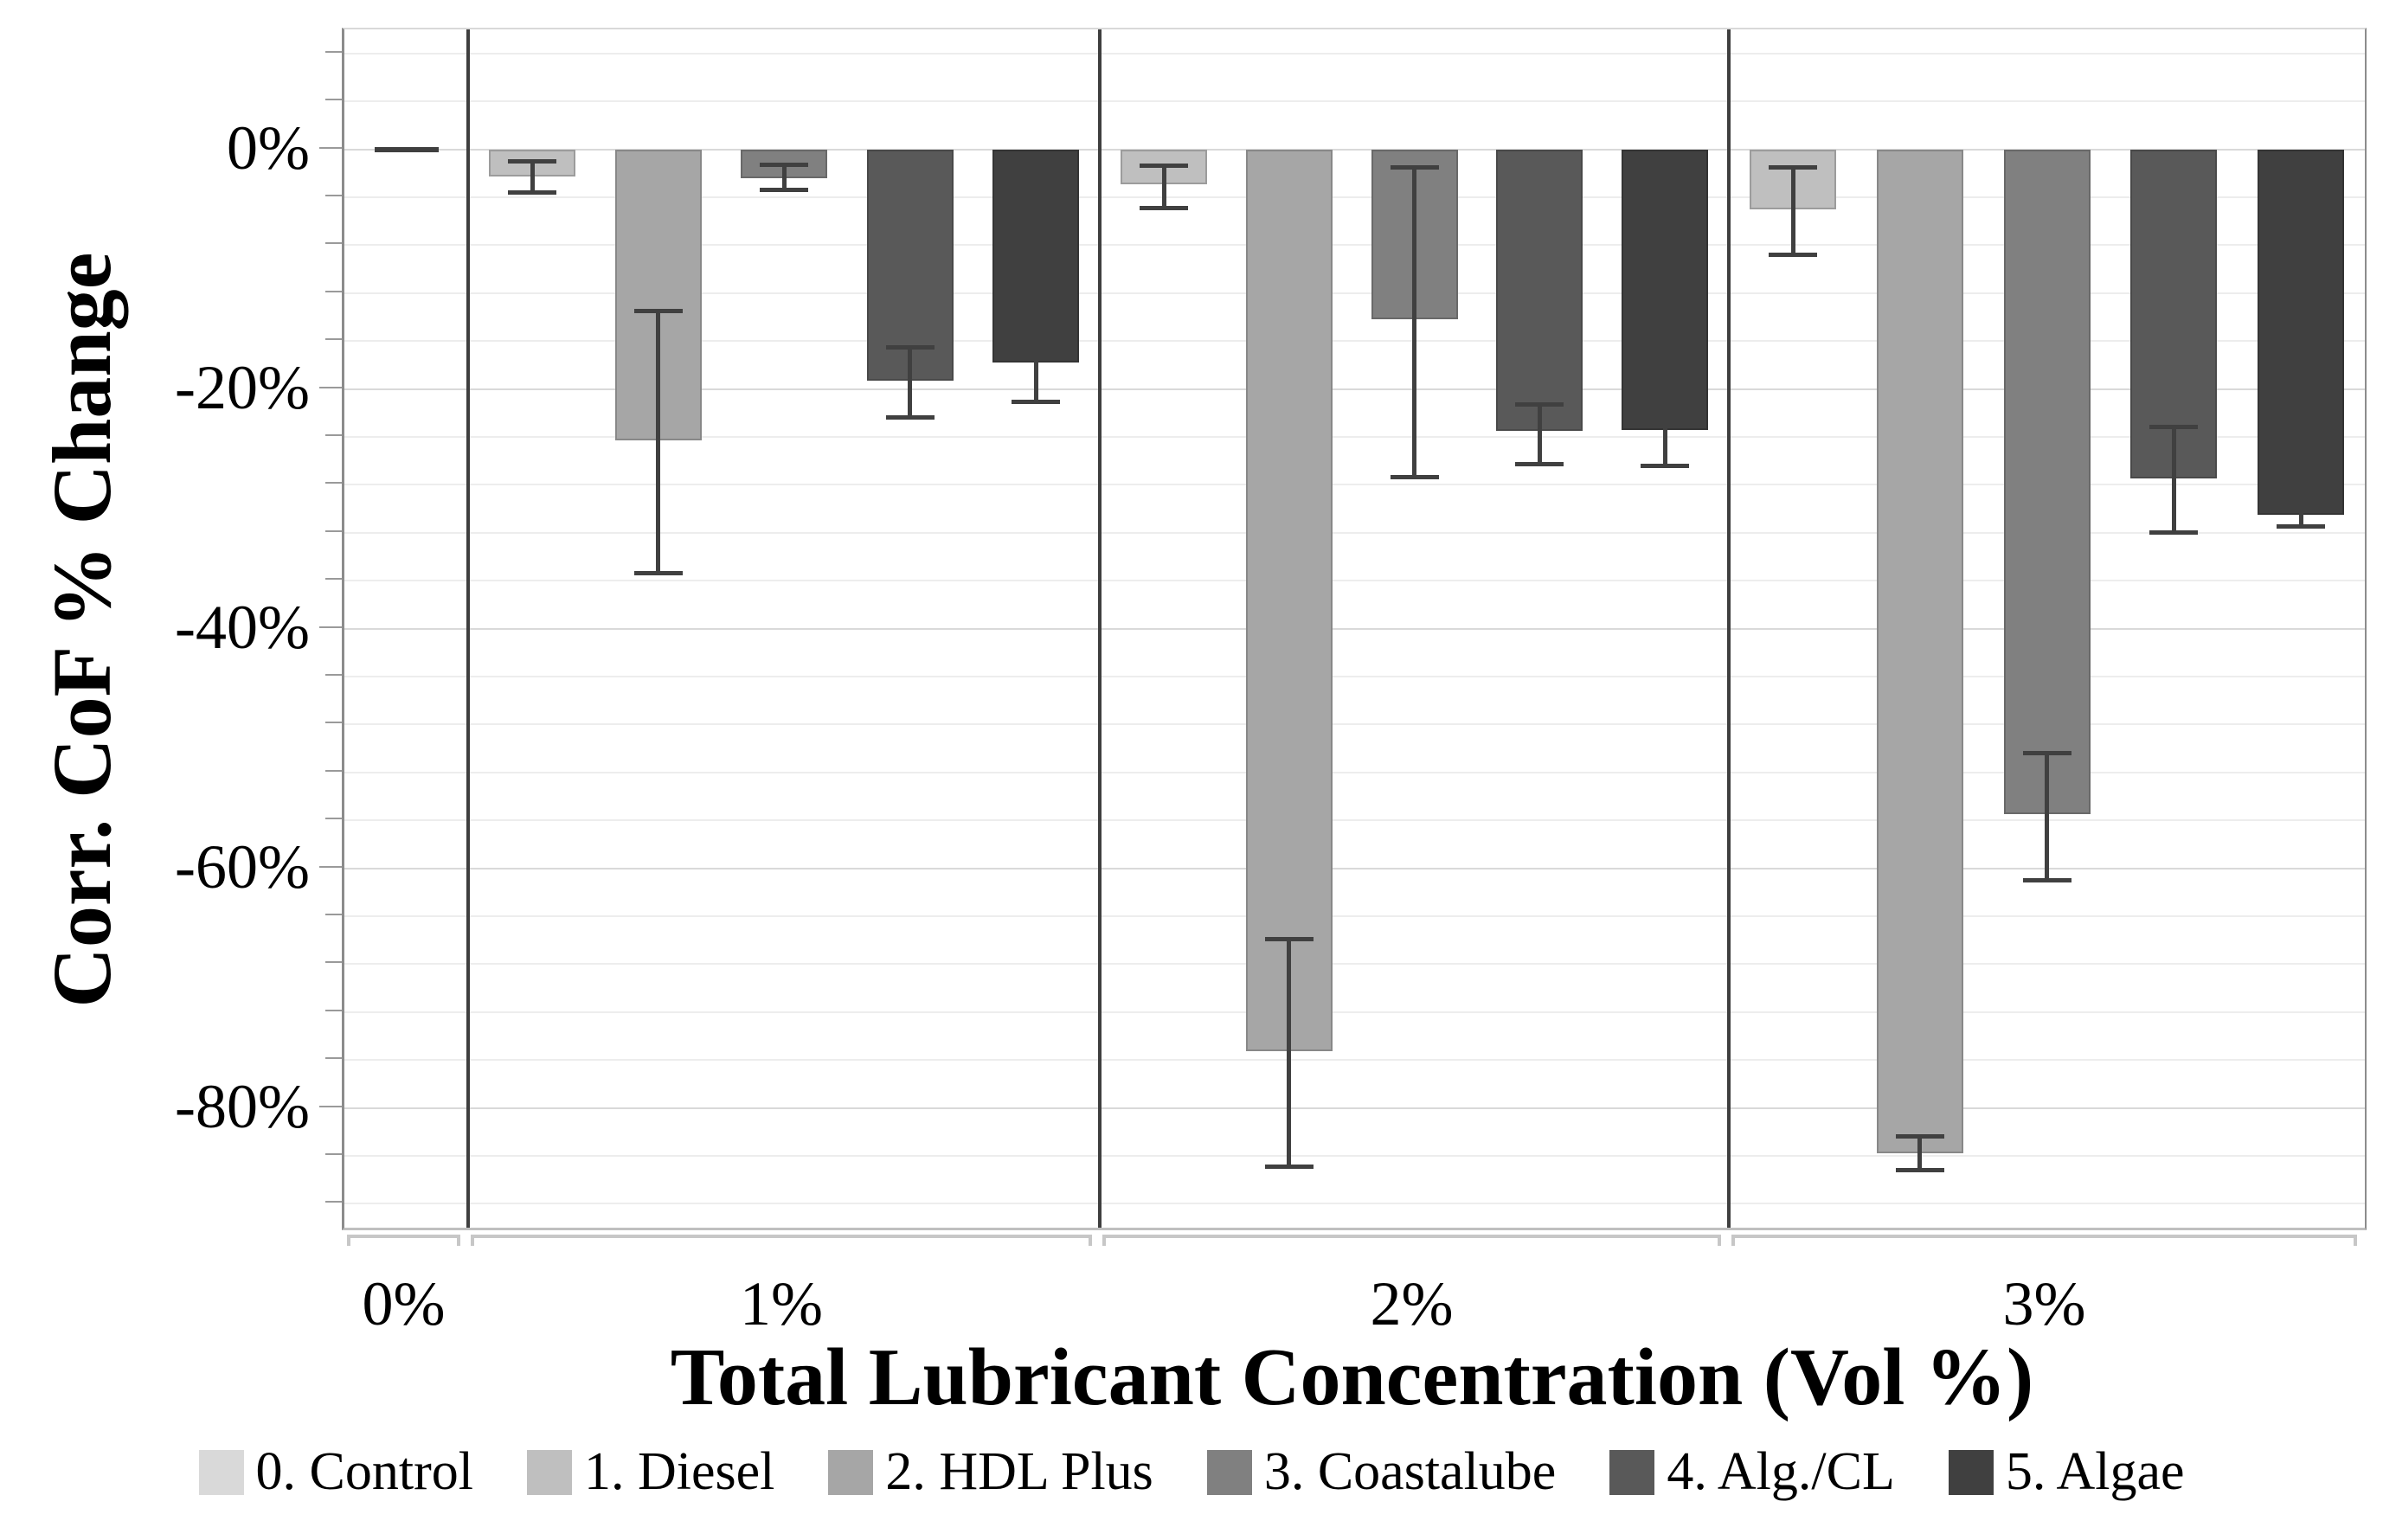 The height and width of the screenshot is (1540, 2383). Describe the element at coordinates (910, 265) in the screenshot. I see `bar-4-alg-cl-1%` at that location.